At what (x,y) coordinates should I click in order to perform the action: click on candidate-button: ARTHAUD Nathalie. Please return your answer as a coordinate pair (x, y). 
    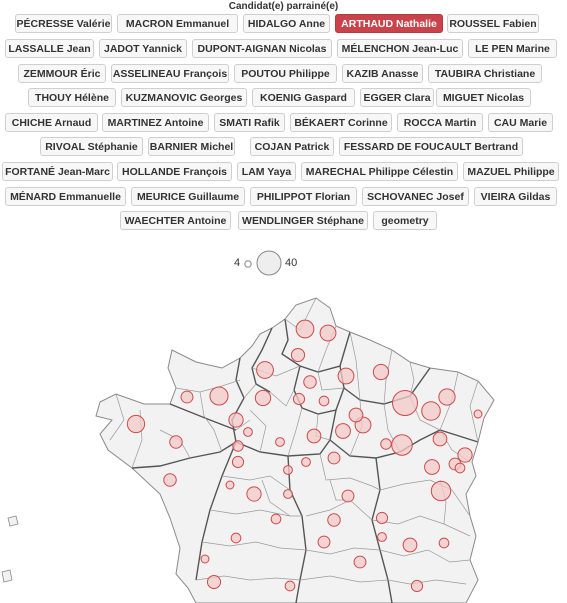
    Looking at the image, I should click on (389, 23).